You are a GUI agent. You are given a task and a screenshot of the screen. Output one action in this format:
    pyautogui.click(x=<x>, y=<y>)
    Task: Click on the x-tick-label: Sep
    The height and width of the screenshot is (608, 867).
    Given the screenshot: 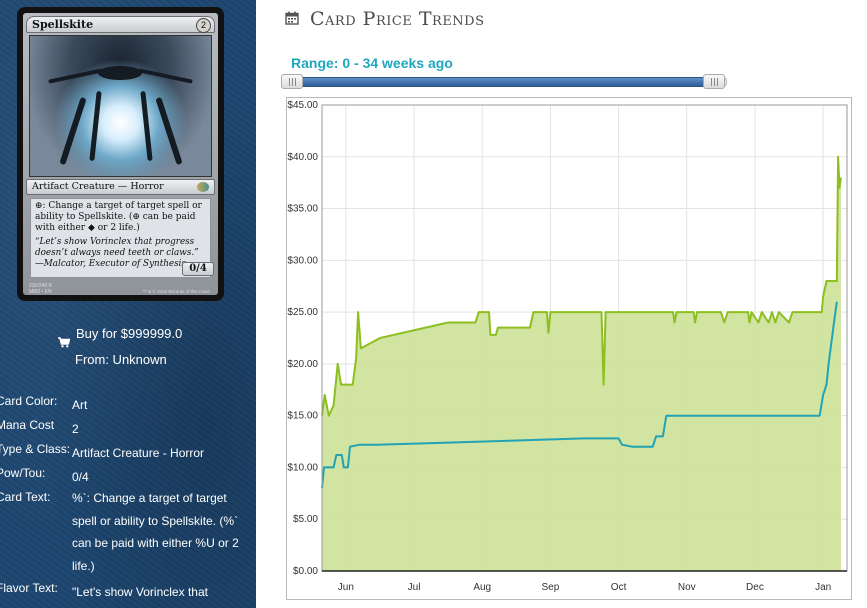 What is the action you would take?
    pyautogui.click(x=551, y=587)
    